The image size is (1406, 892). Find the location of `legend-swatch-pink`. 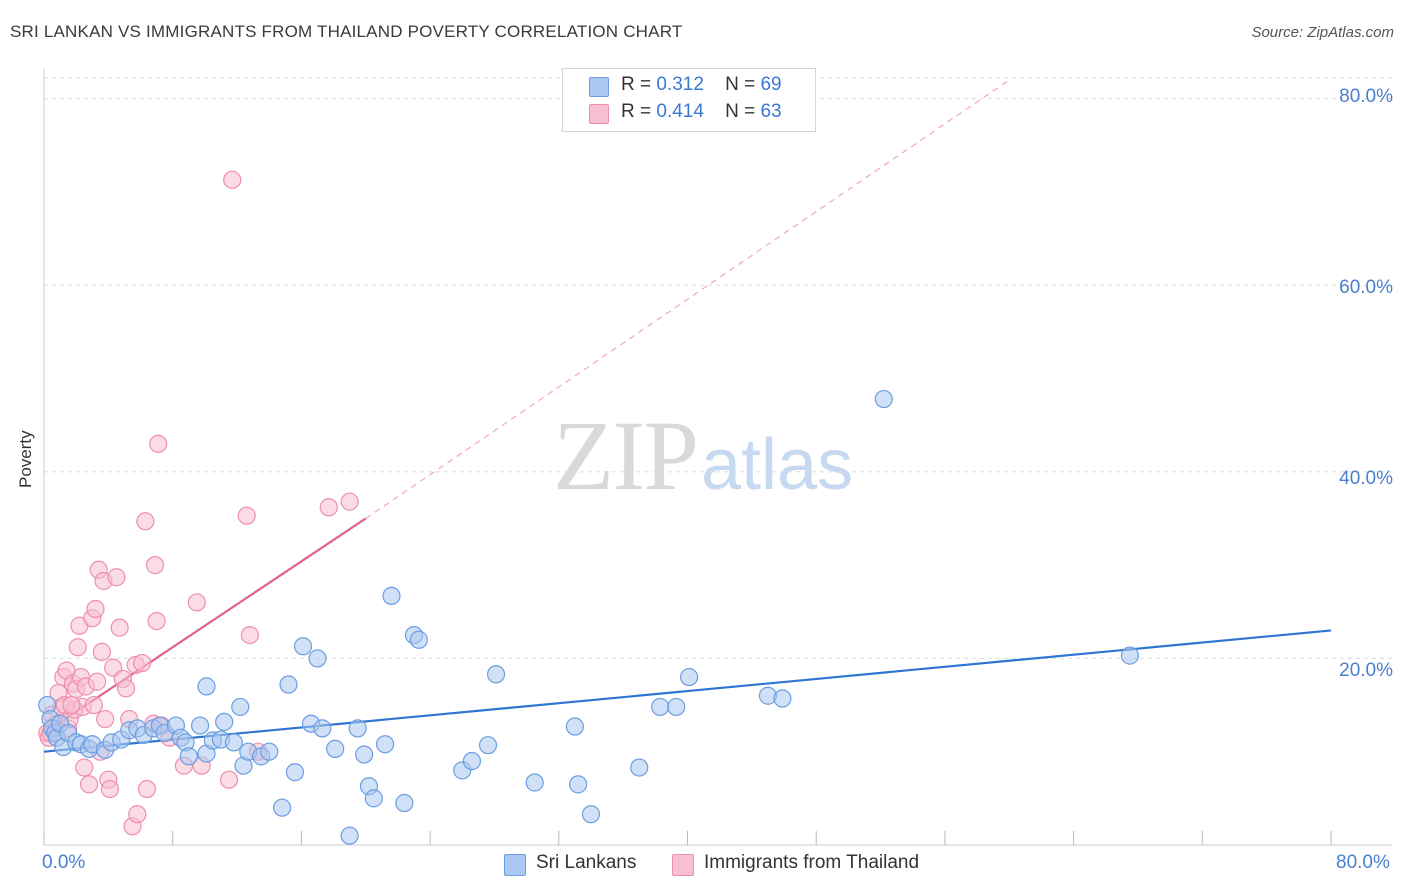

legend-swatch-pink is located at coordinates (683, 865).